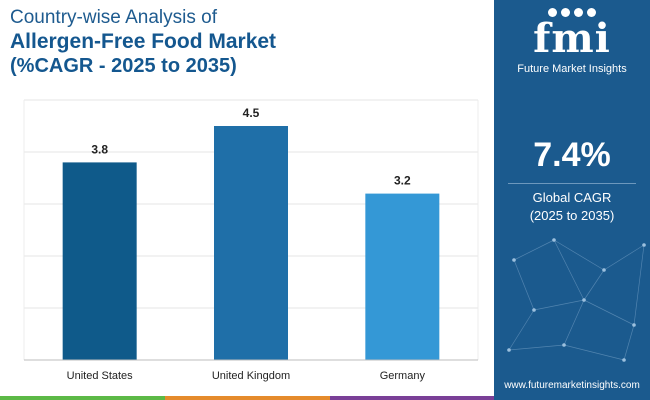 The image size is (650, 400). Describe the element at coordinates (99, 149) in the screenshot. I see `data-label: 3.8` at that location.